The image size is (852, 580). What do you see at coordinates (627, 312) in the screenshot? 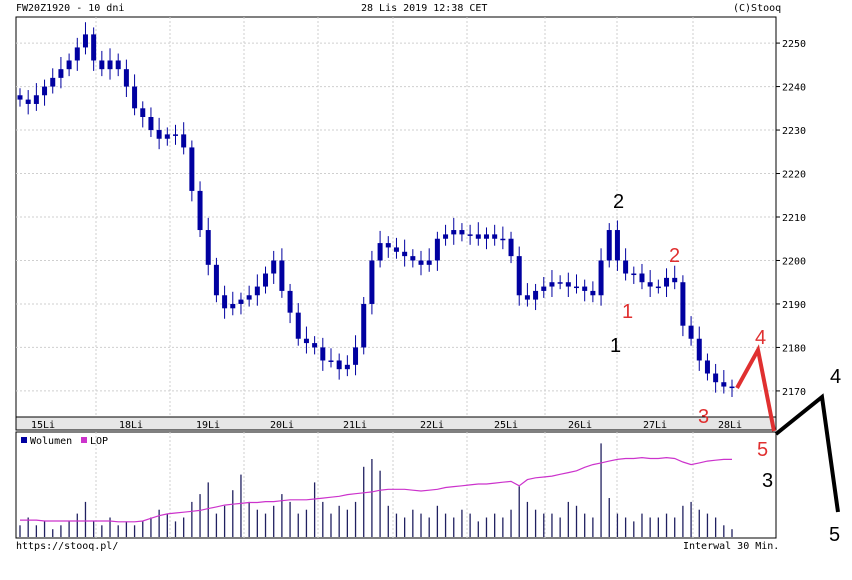
I see `wave-label-red-1: 1` at bounding box center [627, 312].